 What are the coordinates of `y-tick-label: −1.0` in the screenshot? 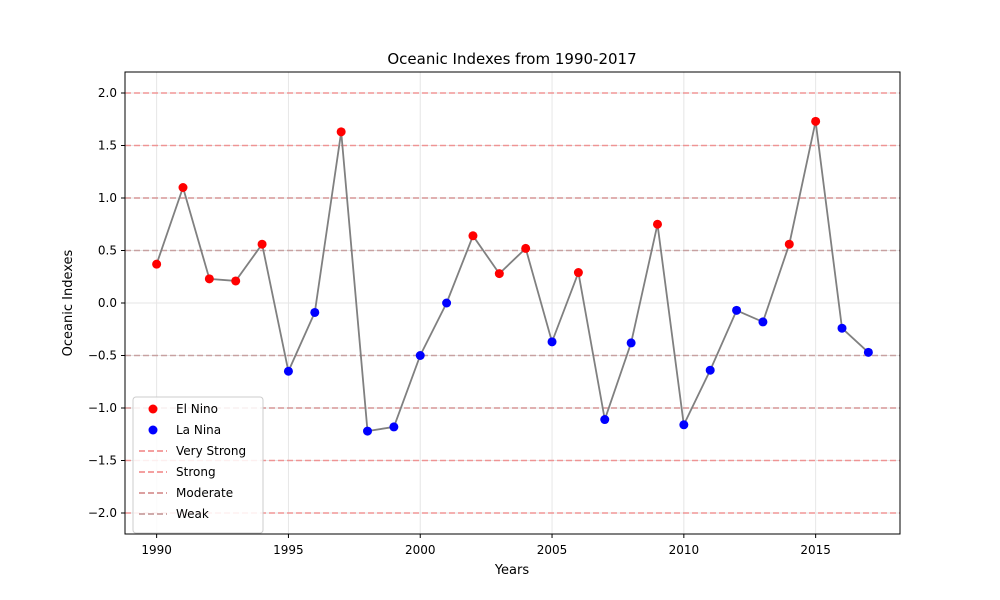 It's located at (102, 408).